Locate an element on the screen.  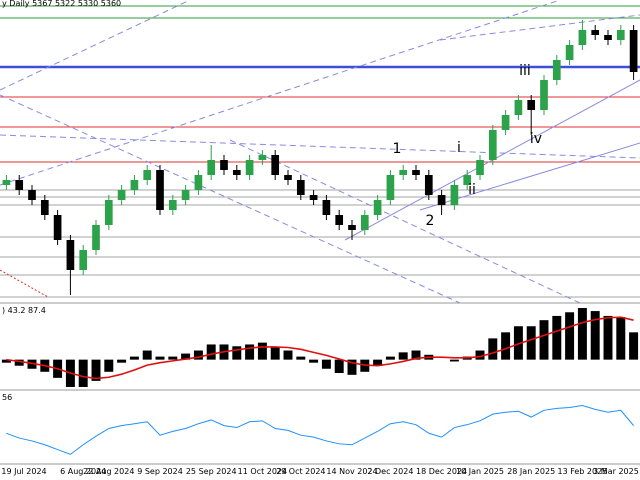
signal-line is located at coordinates (320, 348).